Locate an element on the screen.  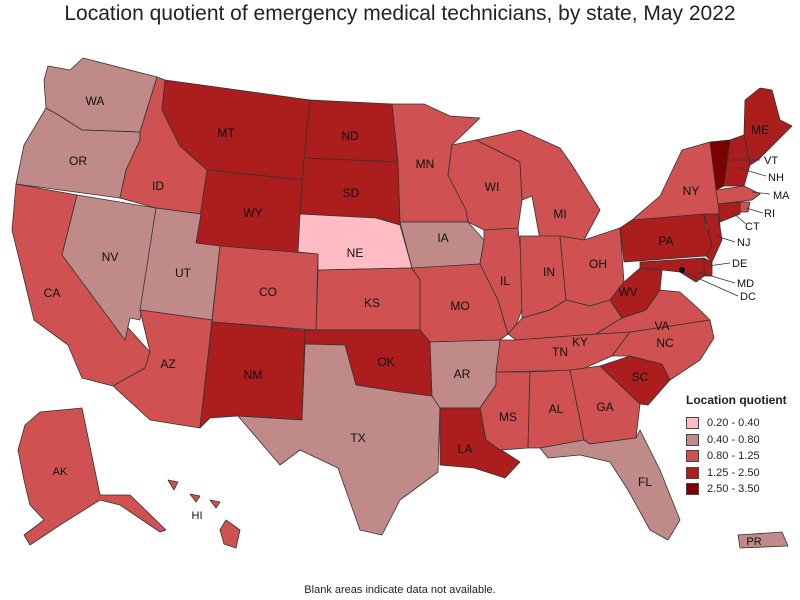
legend-title: Location quotient is located at coordinates (736, 400).